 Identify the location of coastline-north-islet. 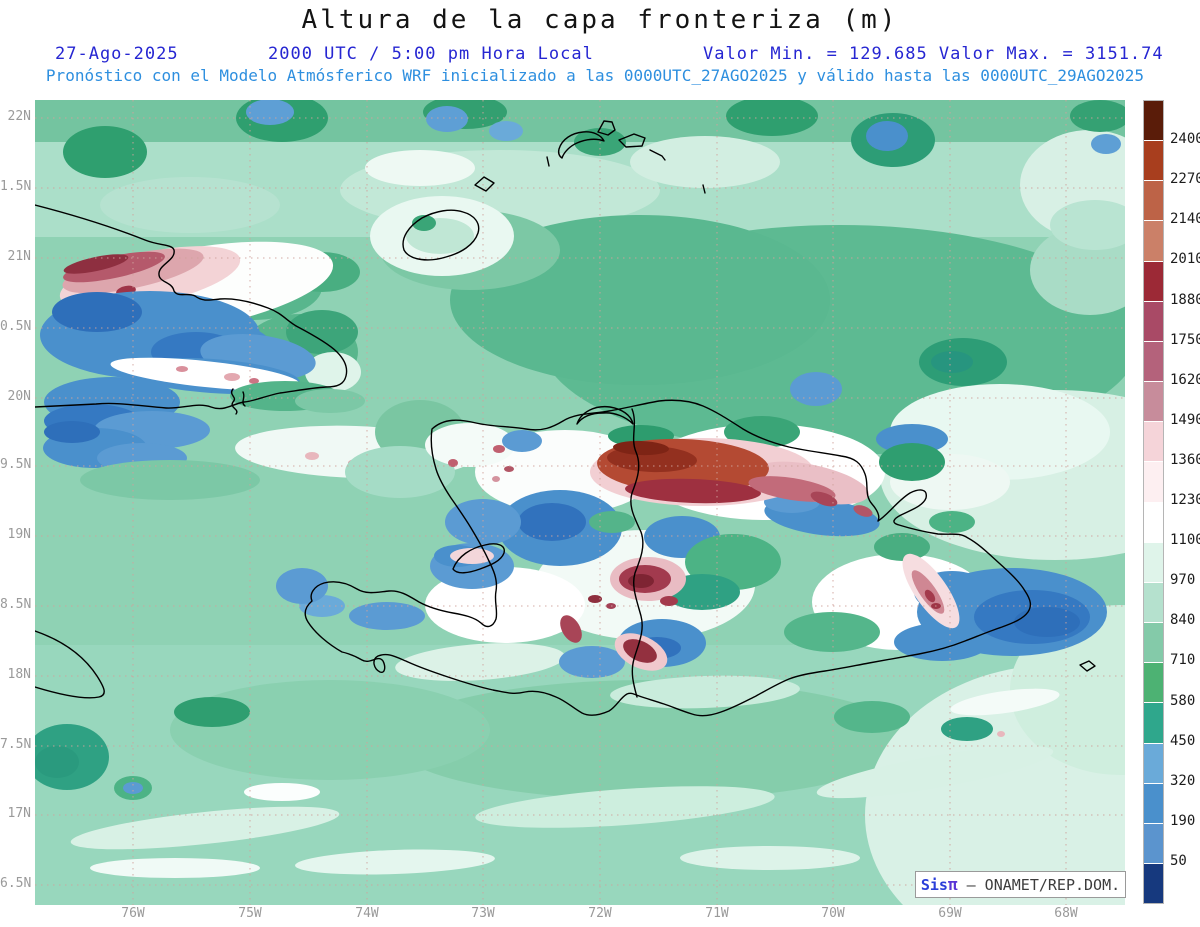
(605, 415).